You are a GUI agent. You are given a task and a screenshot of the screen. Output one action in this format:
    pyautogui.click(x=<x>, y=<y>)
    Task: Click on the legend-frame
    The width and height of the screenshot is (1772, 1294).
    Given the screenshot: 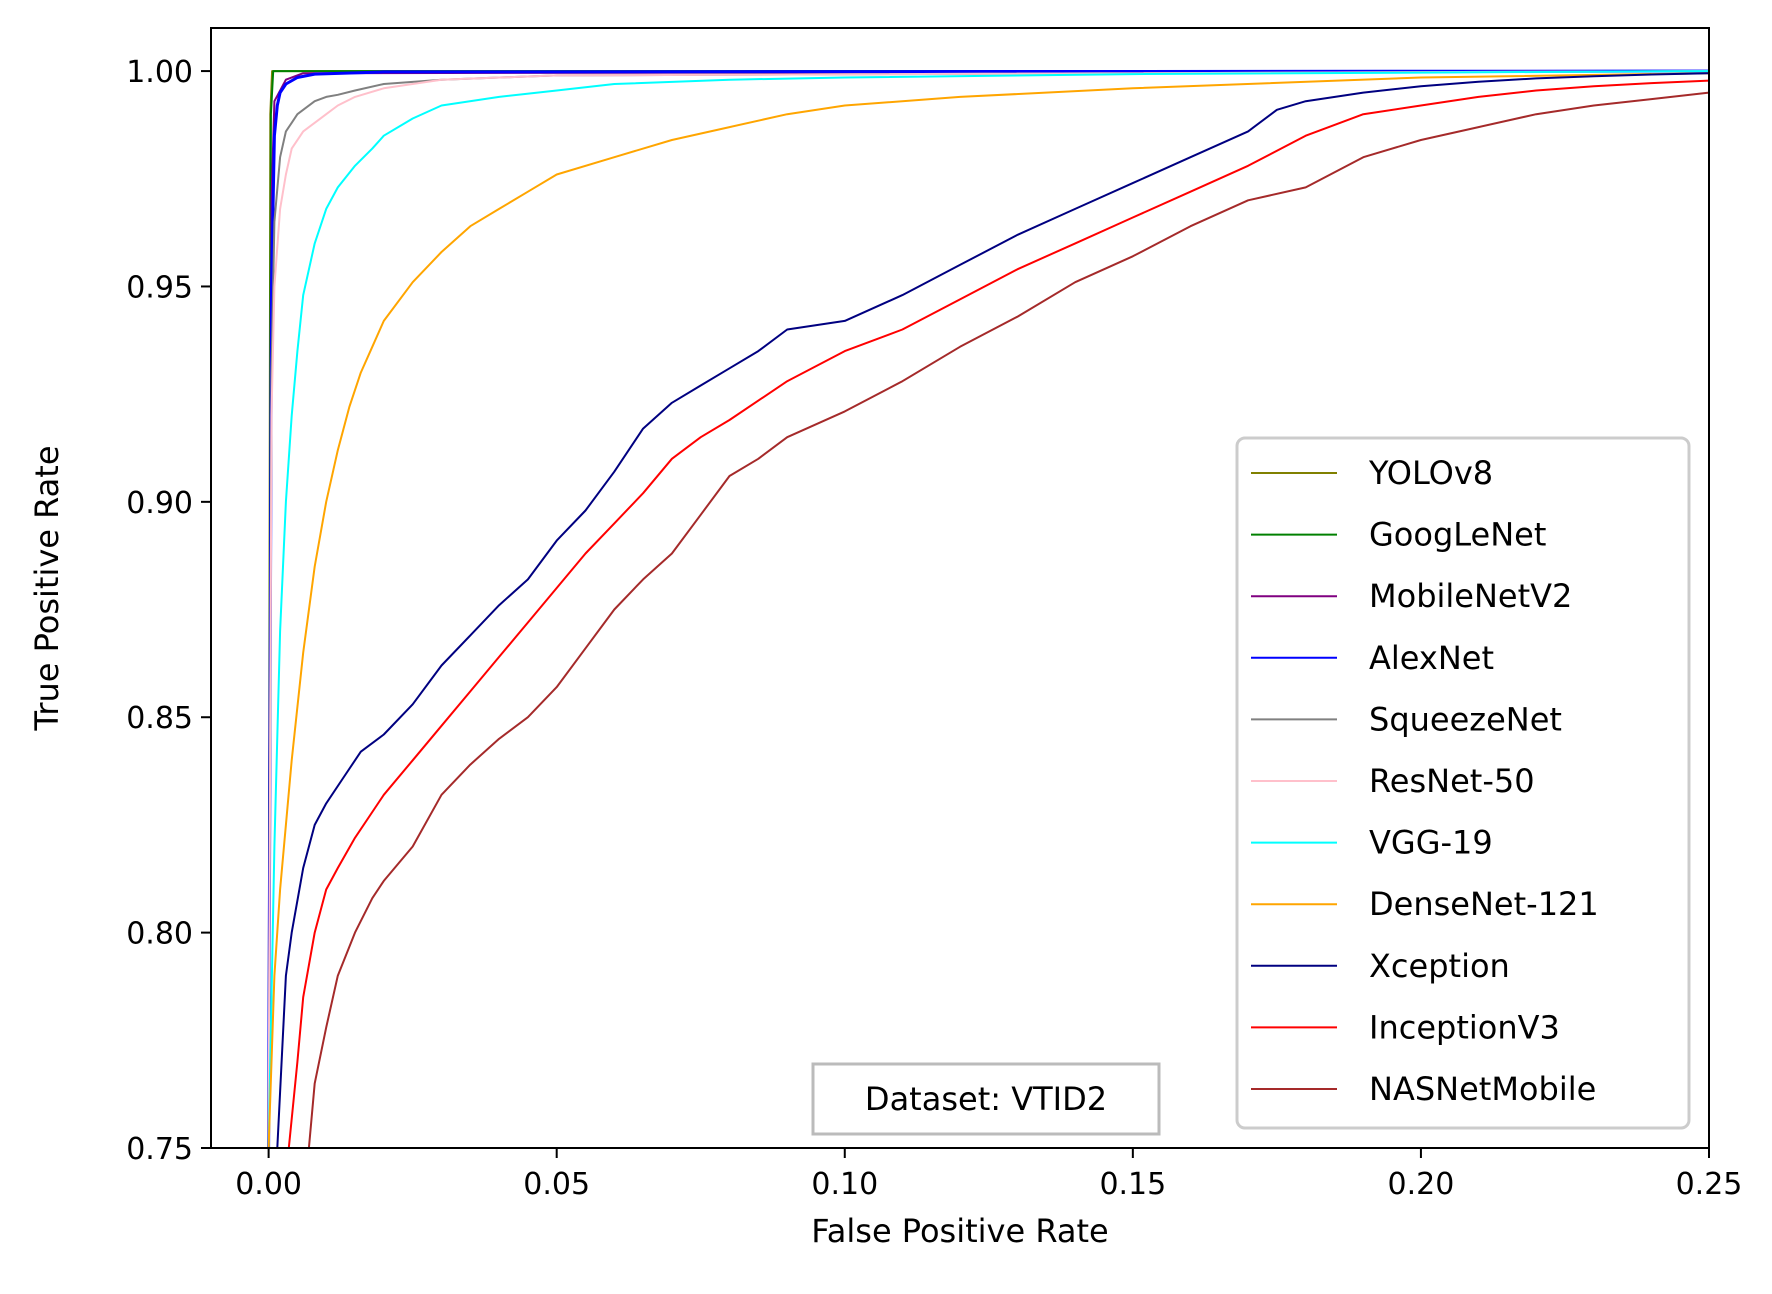 What is the action you would take?
    pyautogui.click(x=1463, y=783)
    